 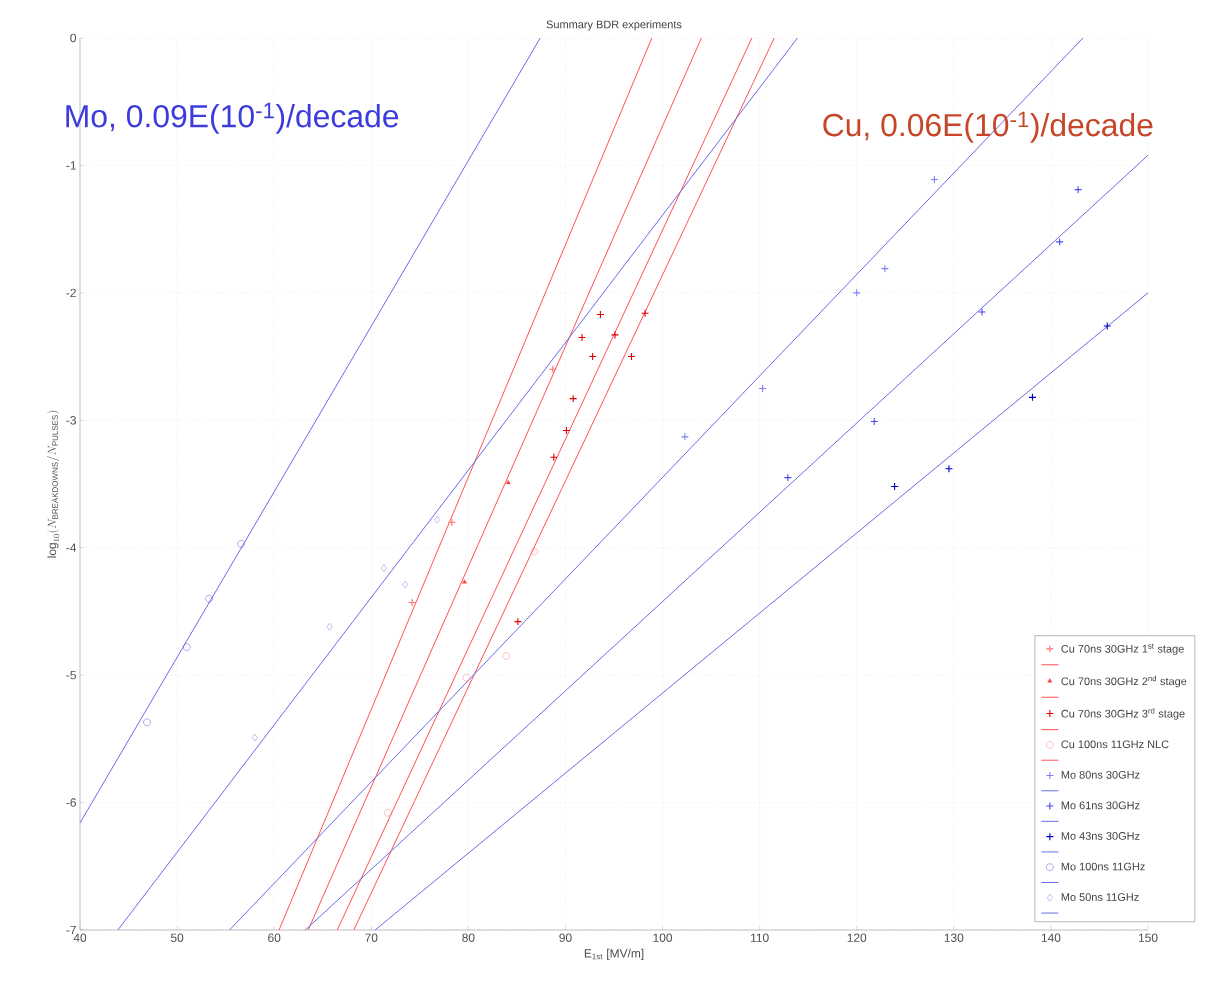 What do you see at coordinates (71, 165) in the screenshot?
I see `y-tick-label: -1` at bounding box center [71, 165].